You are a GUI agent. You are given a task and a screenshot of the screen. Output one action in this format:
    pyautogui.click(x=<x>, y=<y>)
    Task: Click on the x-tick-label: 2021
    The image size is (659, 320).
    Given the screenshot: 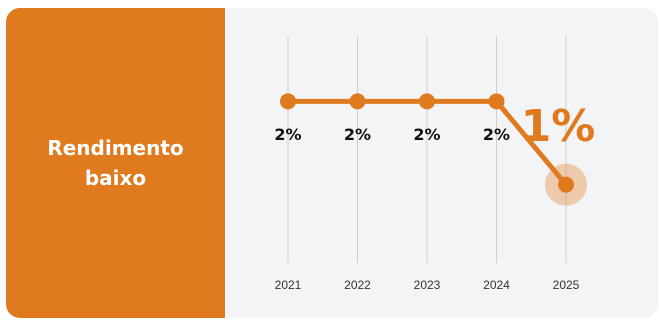 What is the action you would take?
    pyautogui.click(x=288, y=285)
    